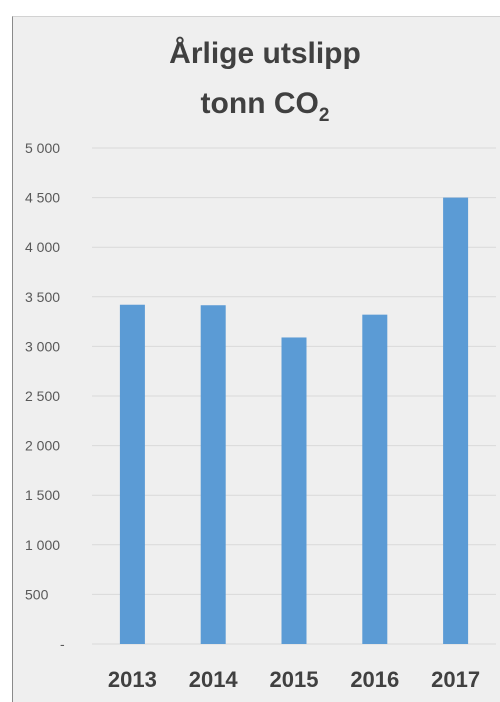 This screenshot has width=500, height=702. I want to click on x-category-label: 2017, so click(455, 679).